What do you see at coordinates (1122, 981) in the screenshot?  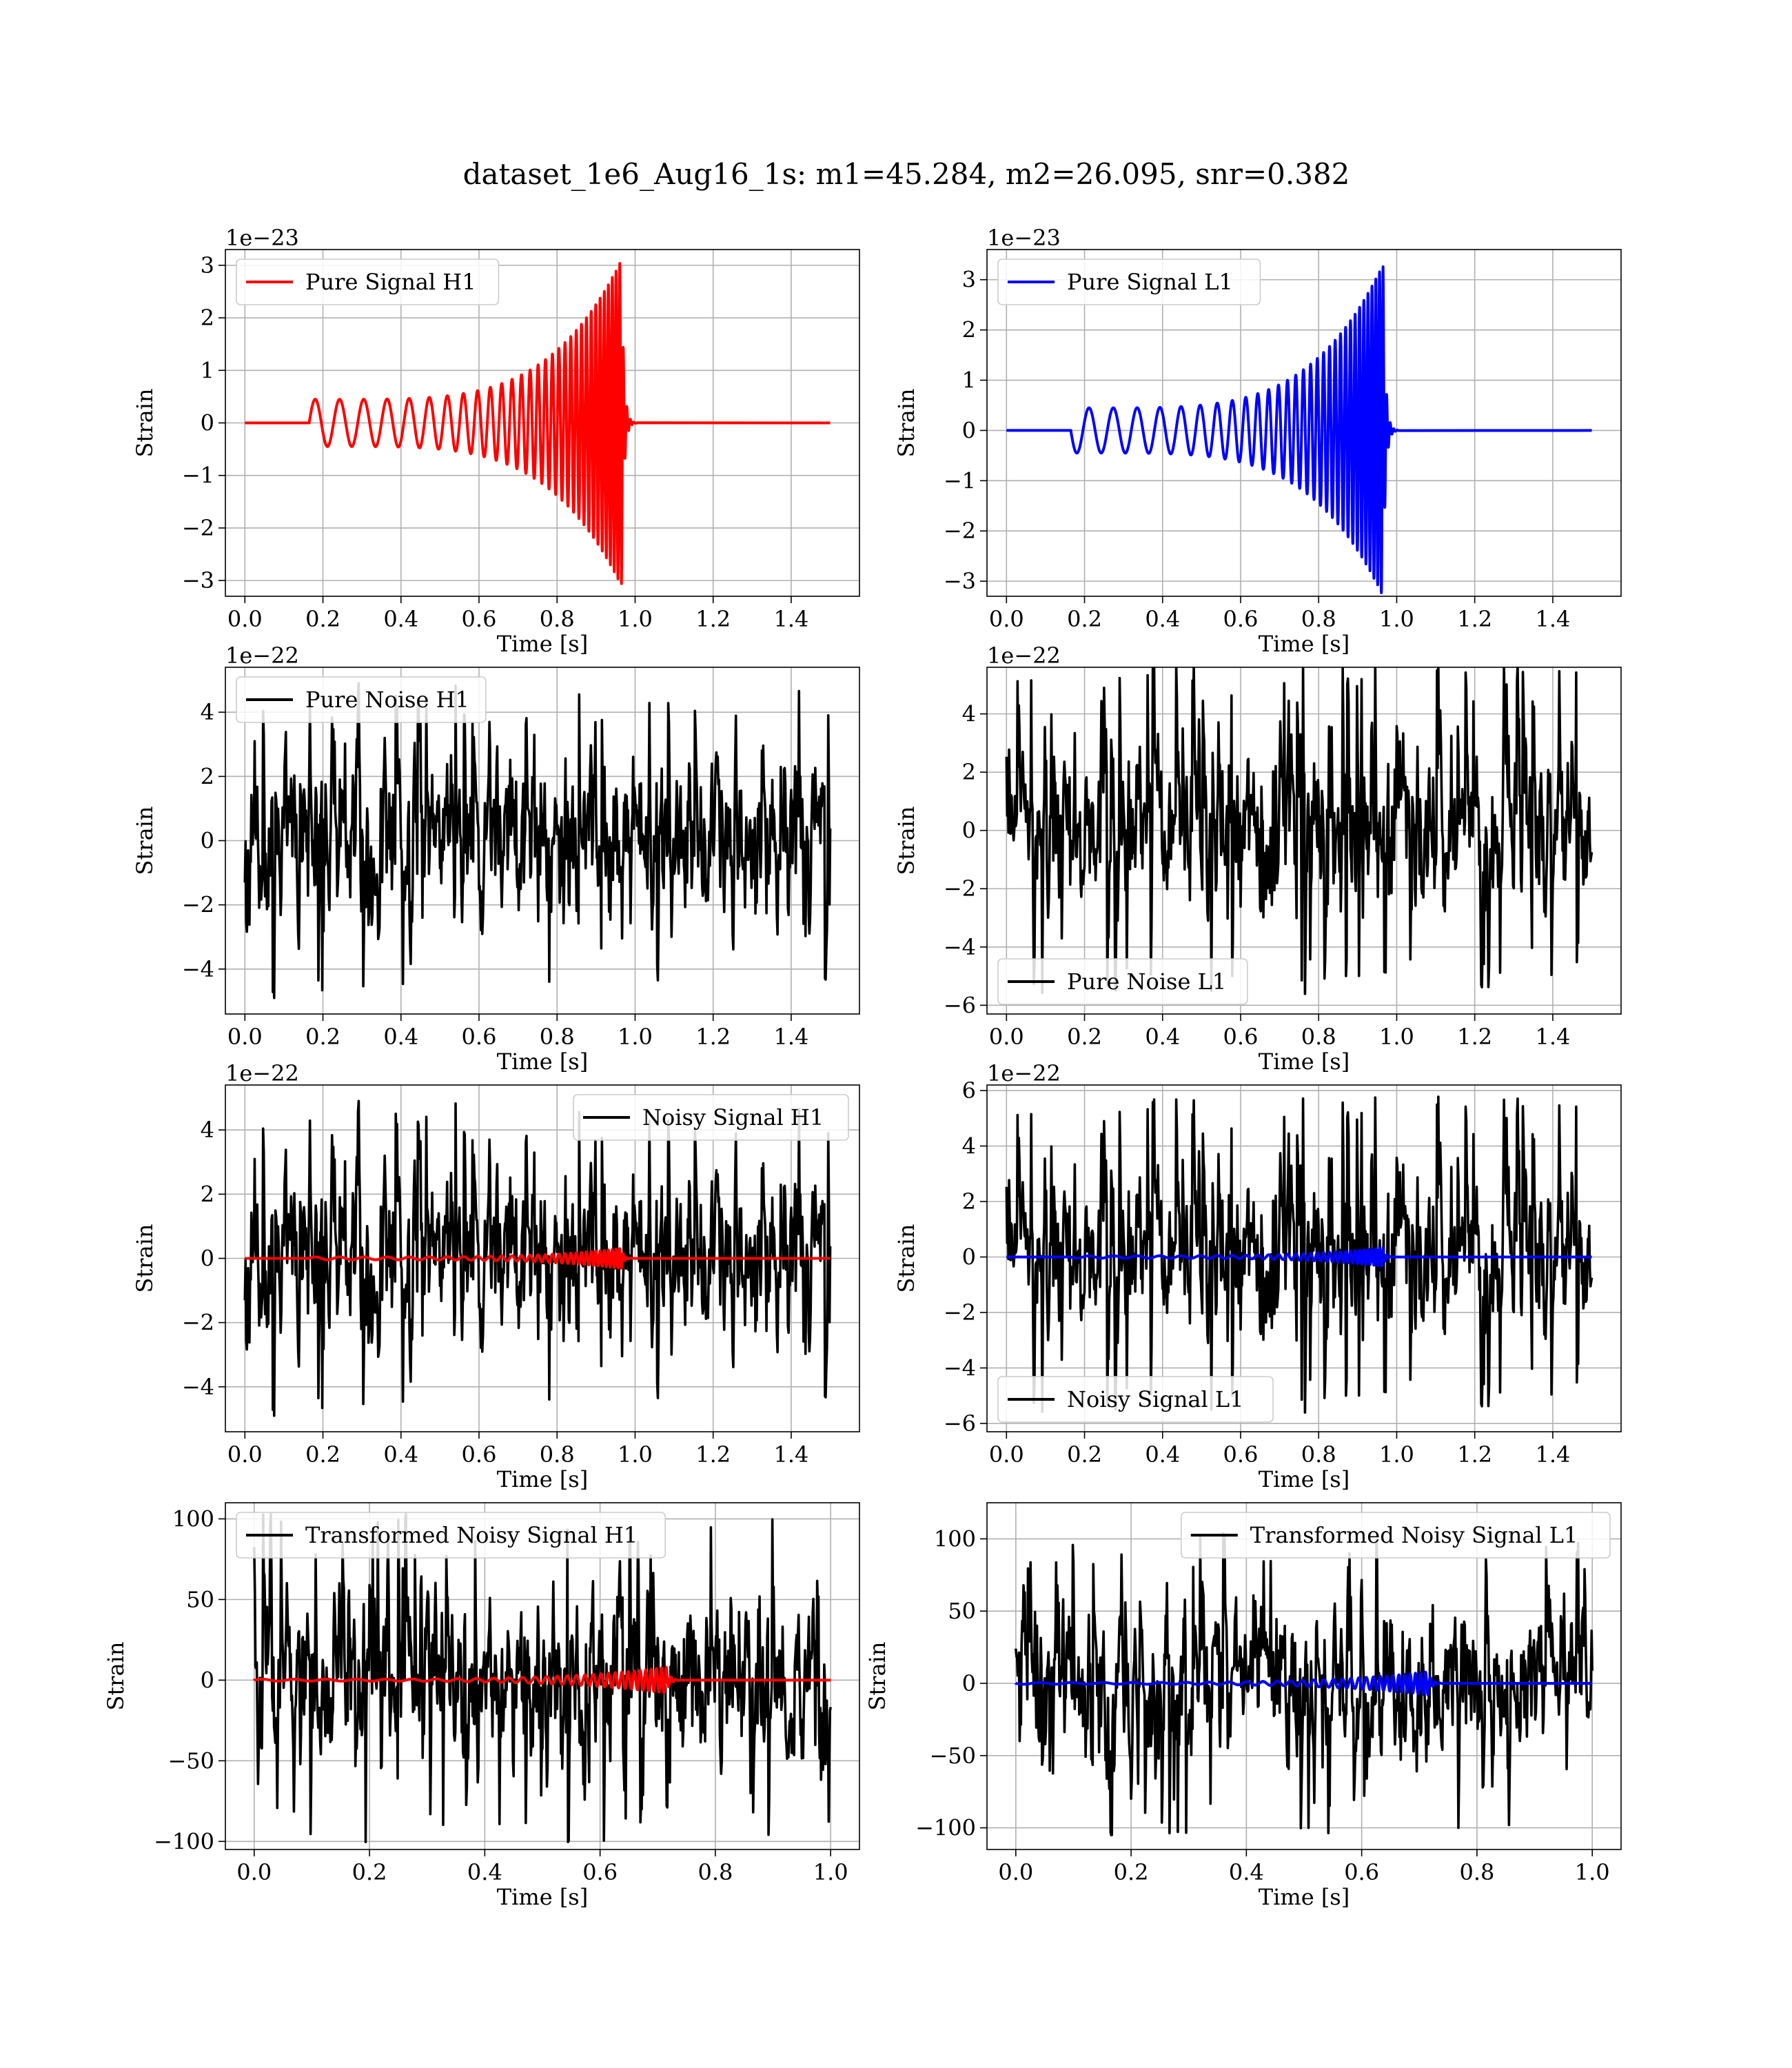 I see `legend: Pure Noise L1` at bounding box center [1122, 981].